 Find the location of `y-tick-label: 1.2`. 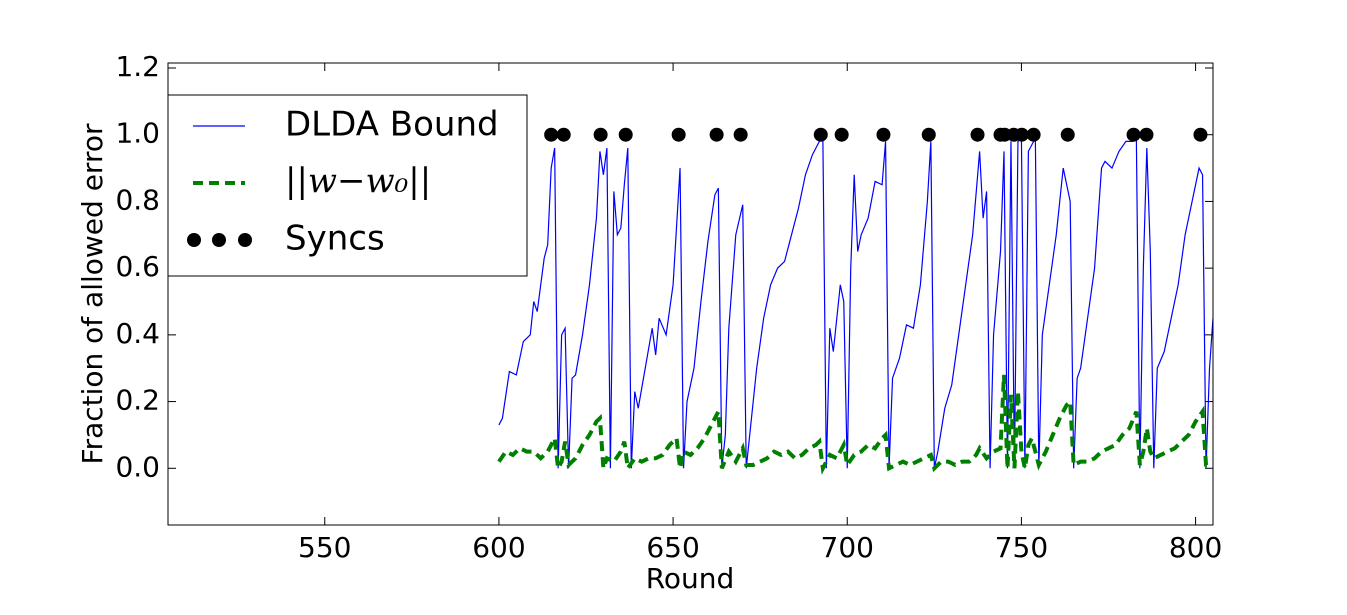

y-tick-label: 1.2 is located at coordinates (137, 66).